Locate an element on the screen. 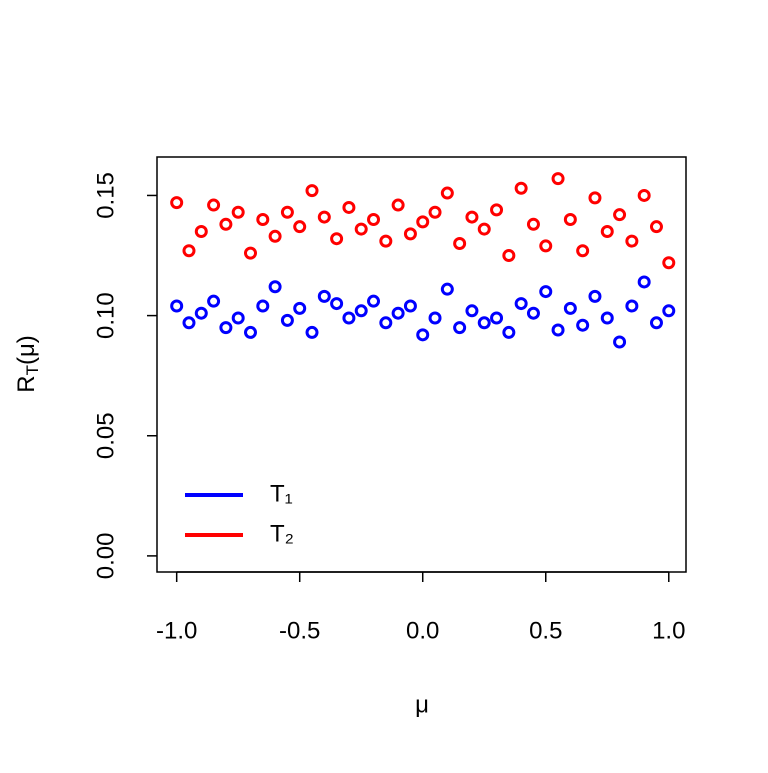 The height and width of the screenshot is (773, 768). x-axis-label: μ is located at coordinates (422, 704).